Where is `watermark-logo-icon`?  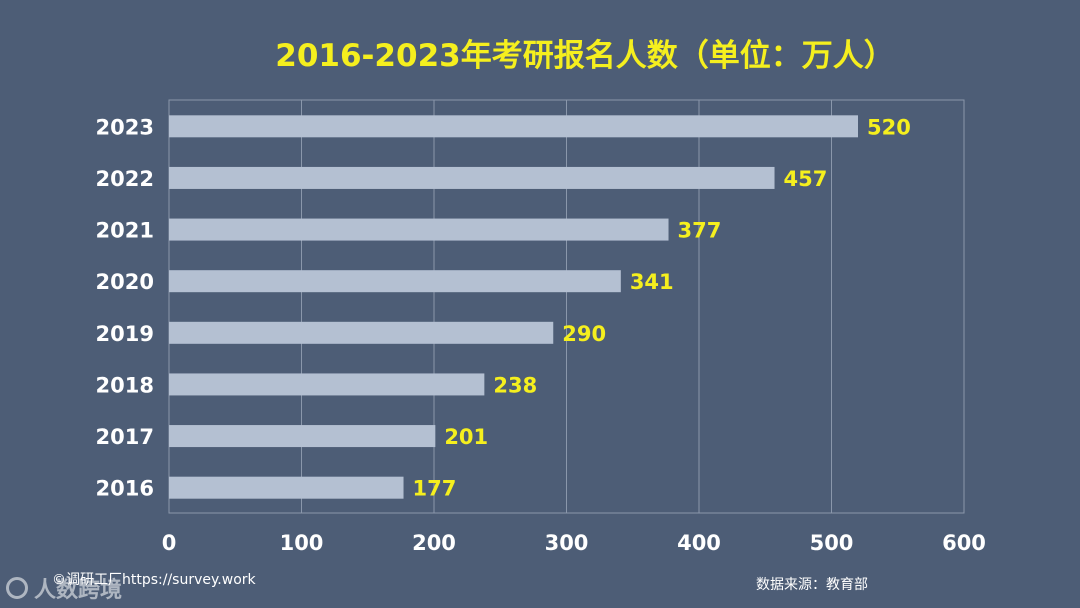
watermark-logo-icon is located at coordinates (17, 588).